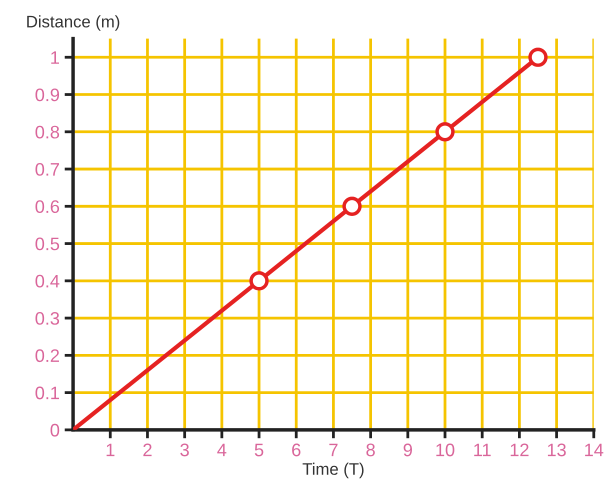  Describe the element at coordinates (47, 244) in the screenshot. I see `y-tick-label: 0.5` at that location.